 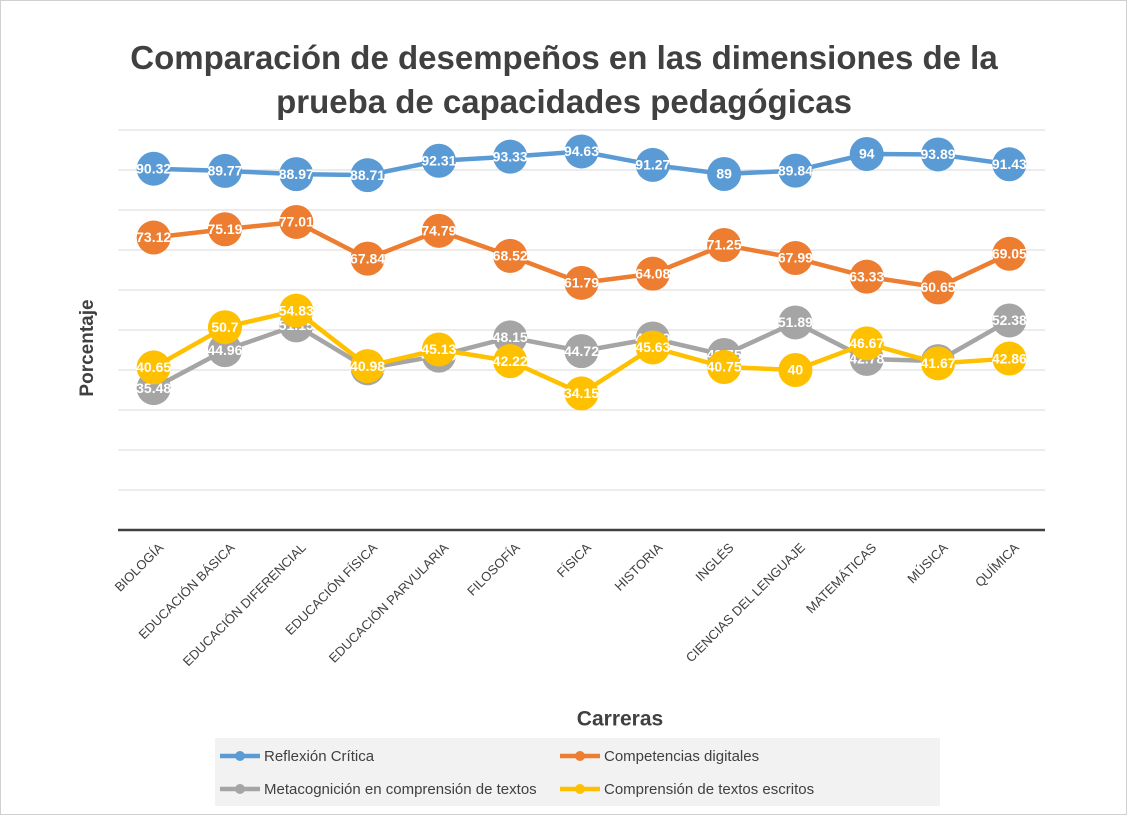 I want to click on data-label: 77.01, so click(x=296, y=222).